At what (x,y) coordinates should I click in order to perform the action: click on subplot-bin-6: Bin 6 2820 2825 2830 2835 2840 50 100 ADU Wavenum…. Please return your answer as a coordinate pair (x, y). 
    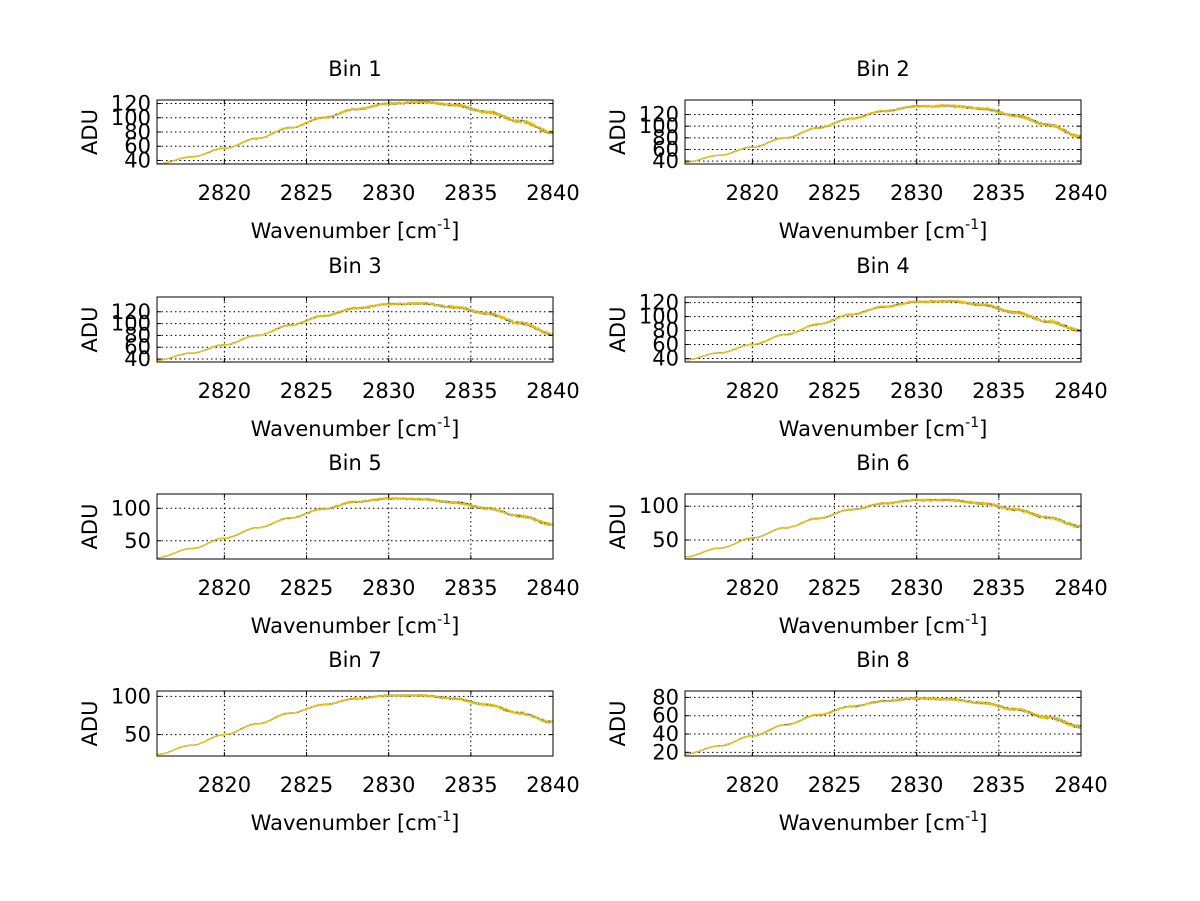
    Looking at the image, I should click on (857, 544).